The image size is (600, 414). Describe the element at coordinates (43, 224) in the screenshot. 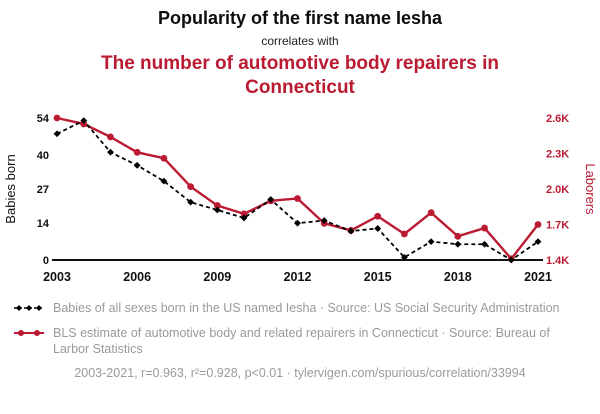

I see `svg-text: 14` at that location.